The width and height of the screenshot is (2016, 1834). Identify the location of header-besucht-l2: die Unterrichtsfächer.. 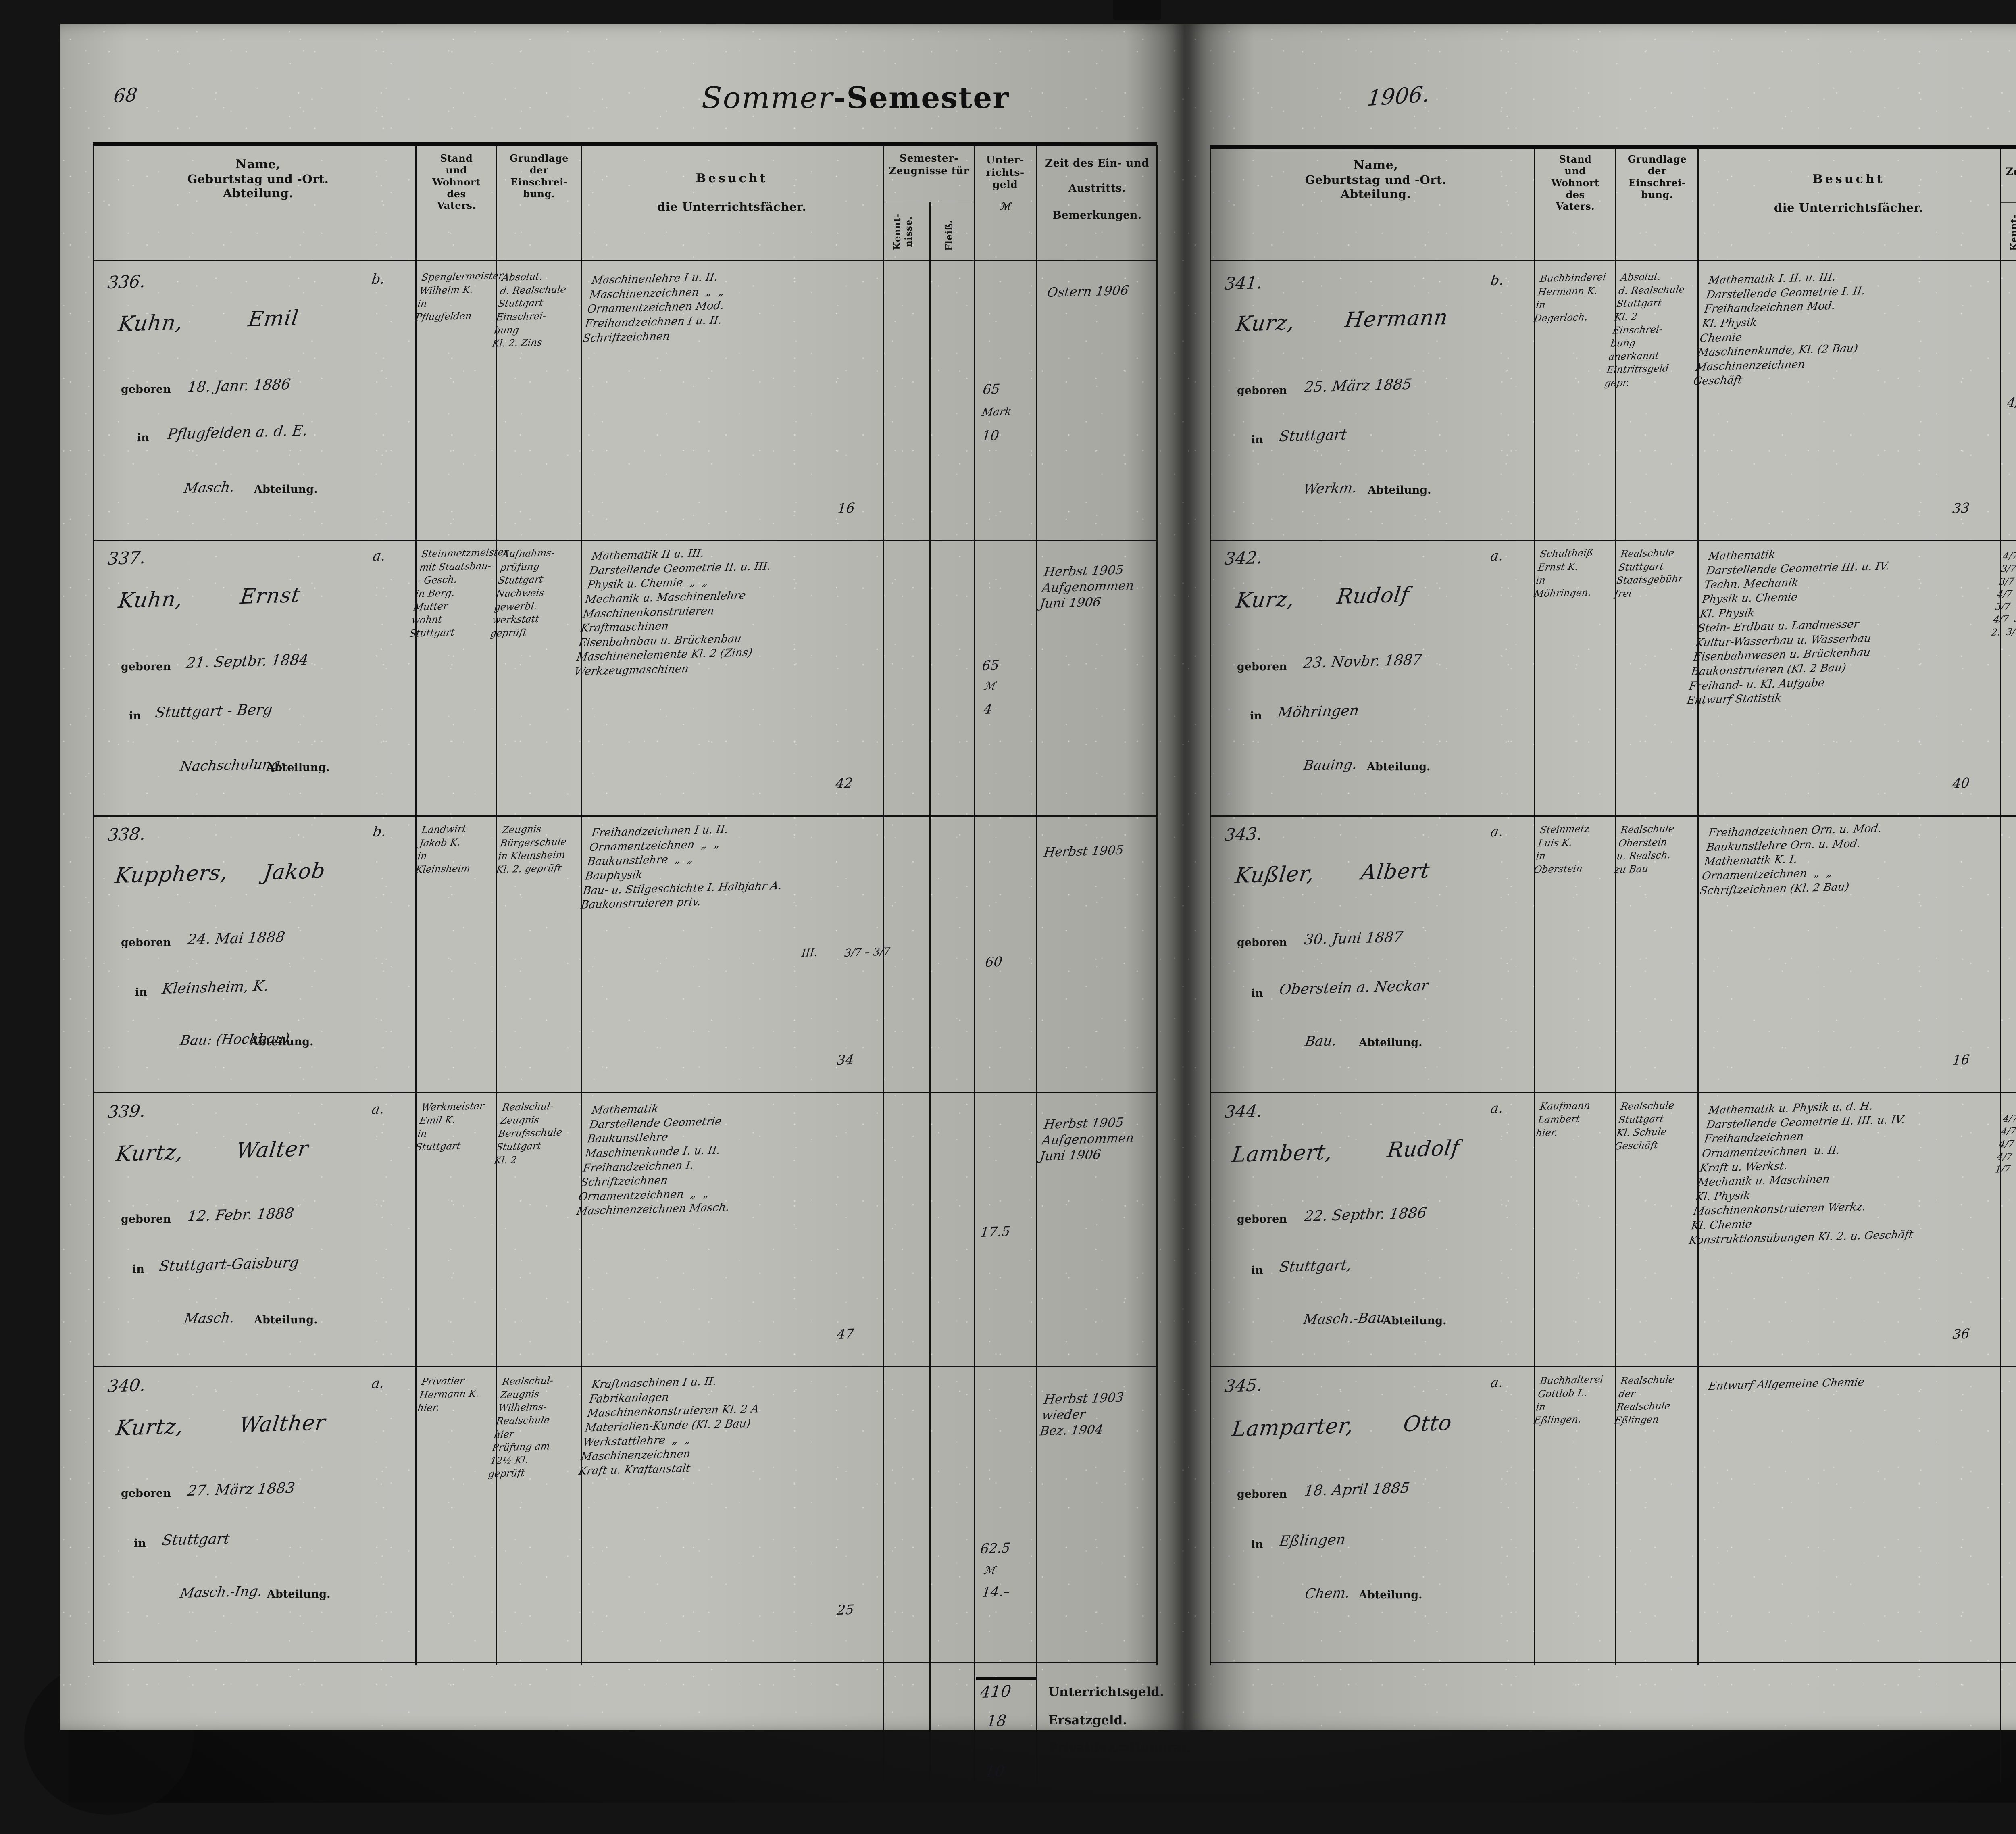
(732, 207).